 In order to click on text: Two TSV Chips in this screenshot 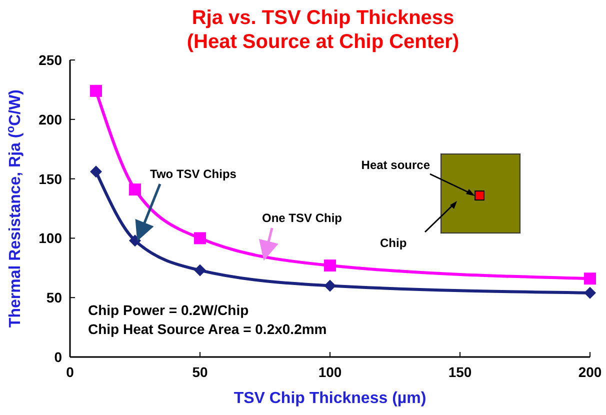, I will do `click(193, 174)`.